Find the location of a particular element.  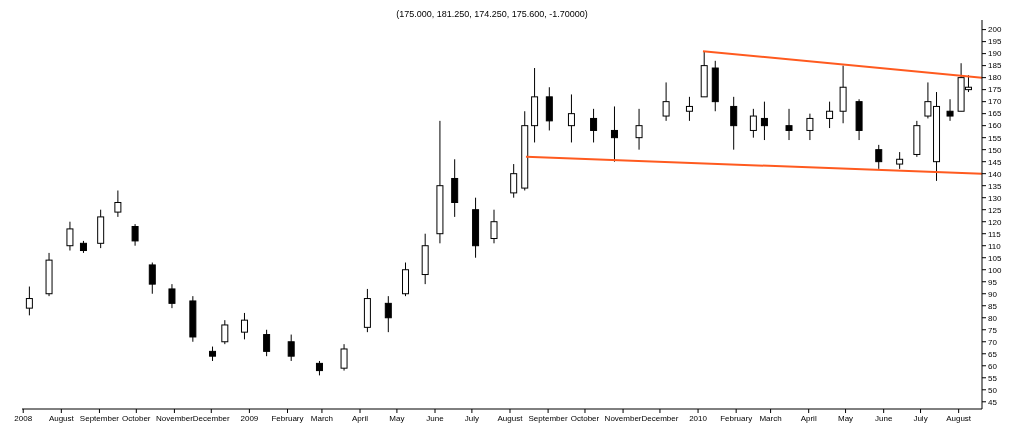

y-tick-label: 150 is located at coordinates (995, 150).